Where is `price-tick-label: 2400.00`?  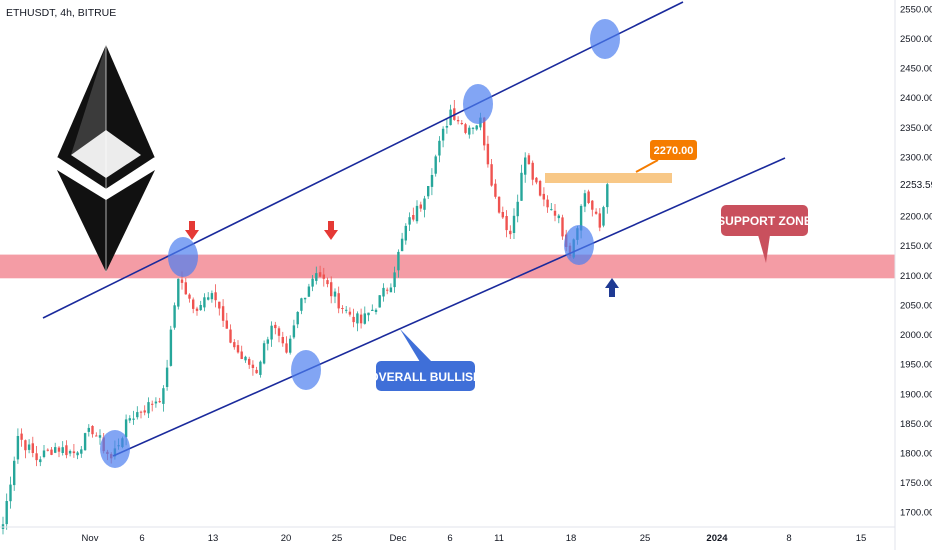
price-tick-label: 2400.00 is located at coordinates (916, 98).